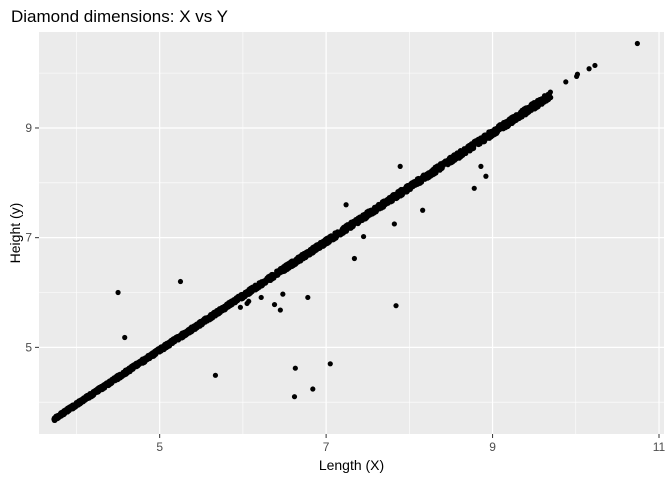  Describe the element at coordinates (28, 128) in the screenshot. I see `y-tick-label: 9` at that location.